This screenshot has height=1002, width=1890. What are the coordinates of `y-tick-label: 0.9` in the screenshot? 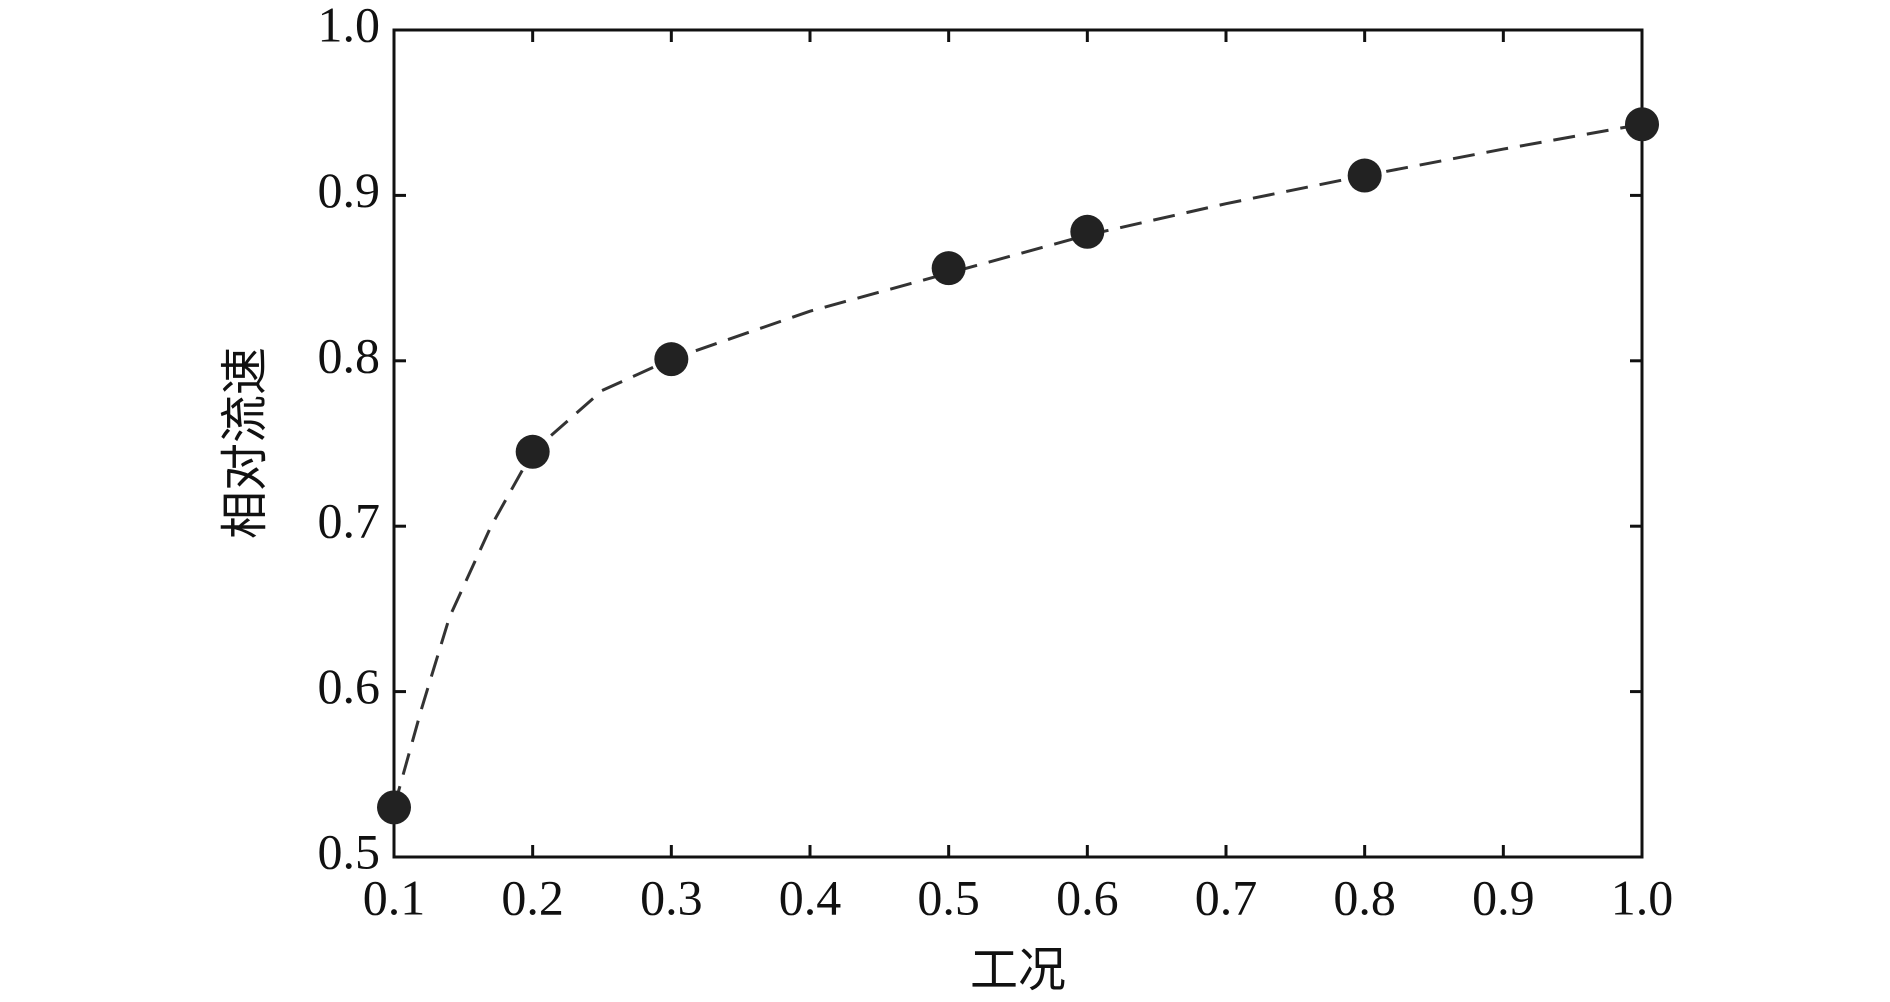 It's located at (349, 190).